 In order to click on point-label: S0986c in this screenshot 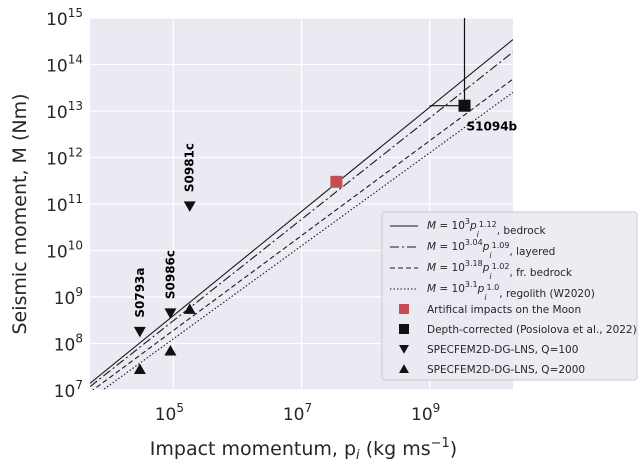, I will do `click(170, 274)`.